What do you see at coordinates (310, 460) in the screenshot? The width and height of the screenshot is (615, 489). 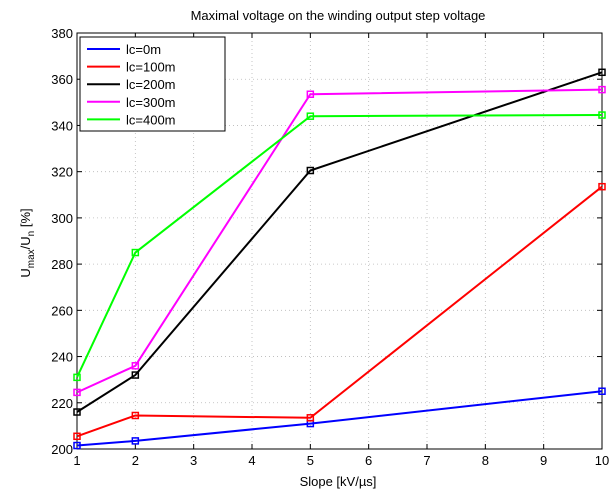 I see `x-tick-label: 5` at bounding box center [310, 460].